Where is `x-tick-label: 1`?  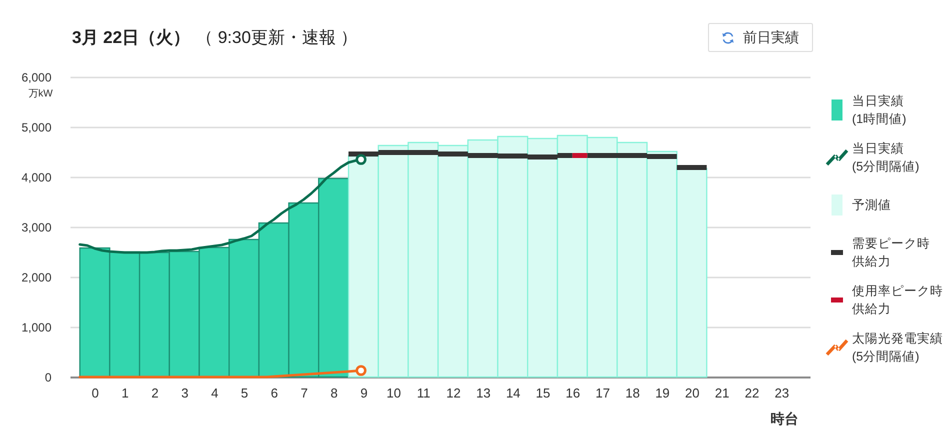 x-tick-label: 1 is located at coordinates (125, 393).